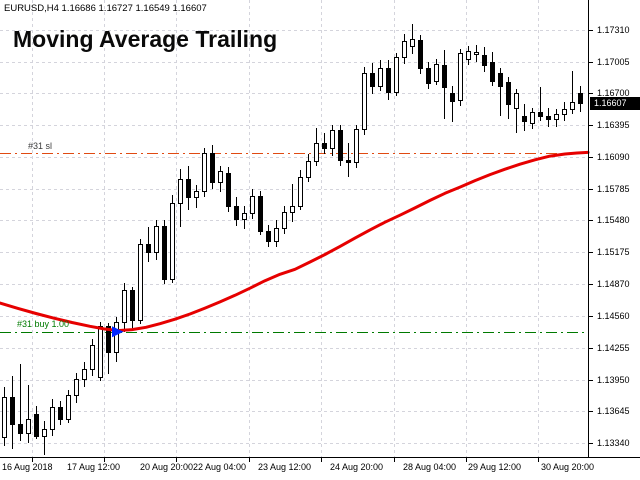 The image size is (640, 480). What do you see at coordinates (285, 467) in the screenshot?
I see `time-tick-label: 23 Aug 12:00` at bounding box center [285, 467].